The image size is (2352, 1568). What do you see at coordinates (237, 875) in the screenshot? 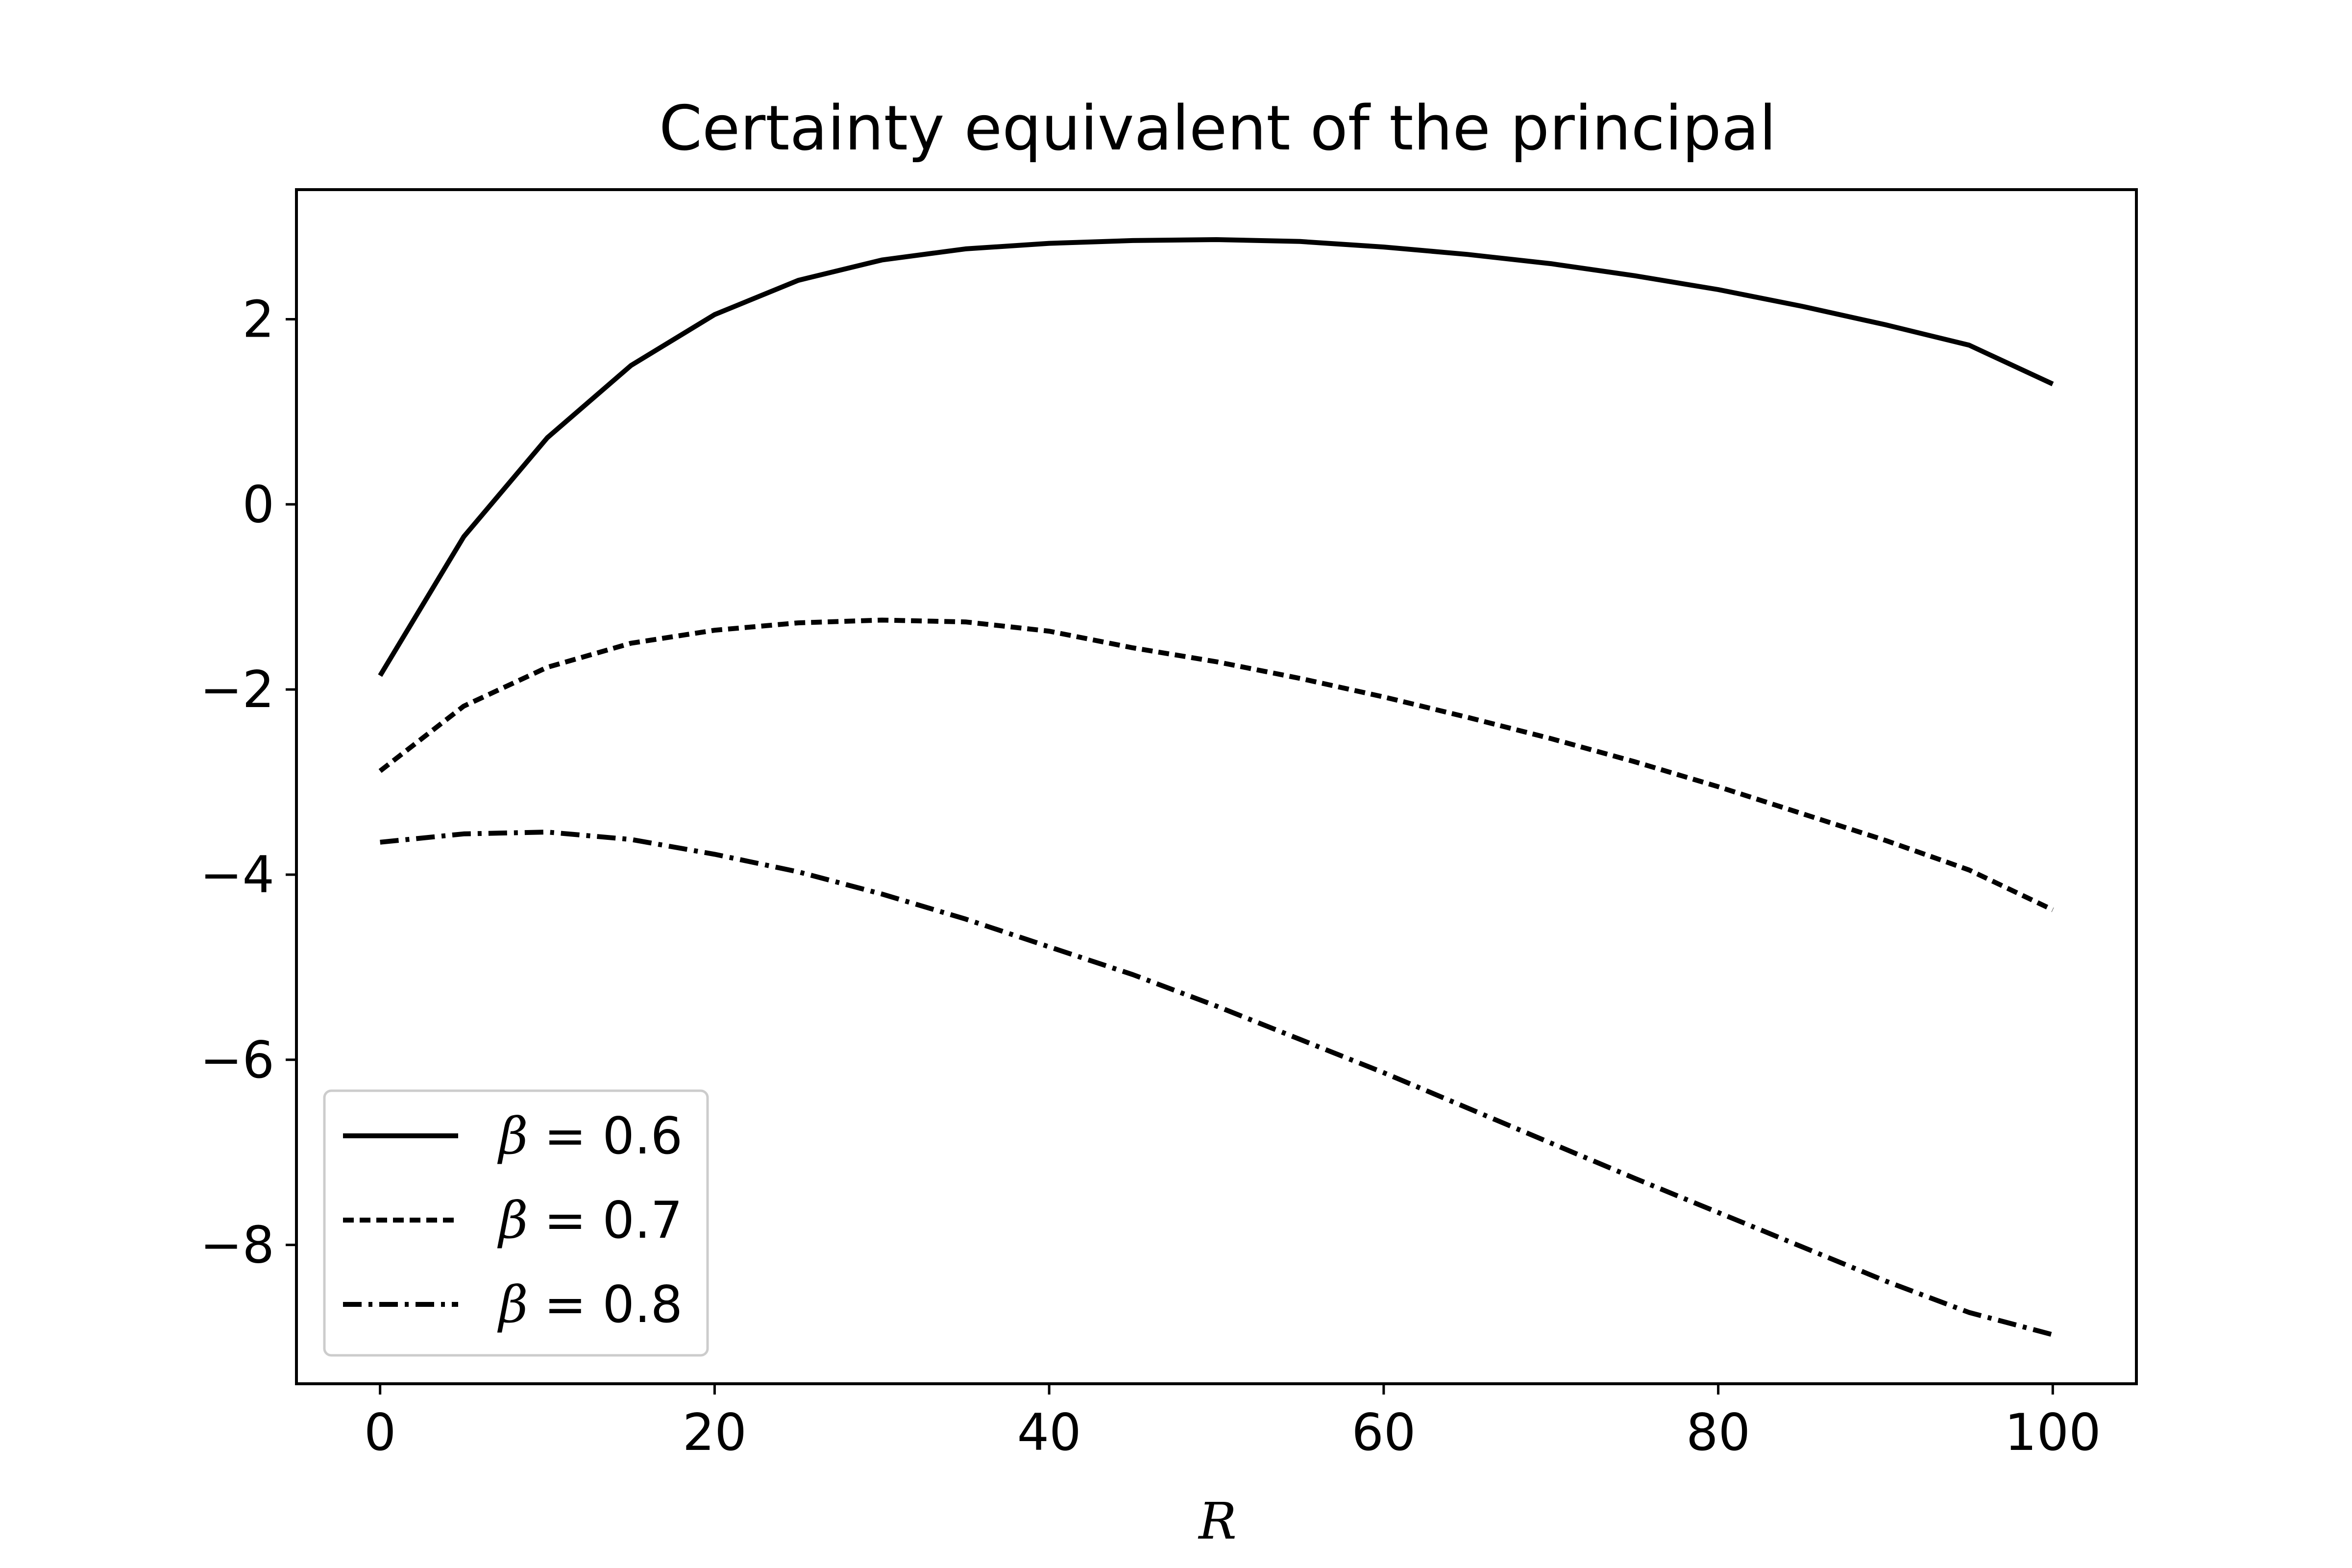
I see `y-tick-label: −4` at bounding box center [237, 875].